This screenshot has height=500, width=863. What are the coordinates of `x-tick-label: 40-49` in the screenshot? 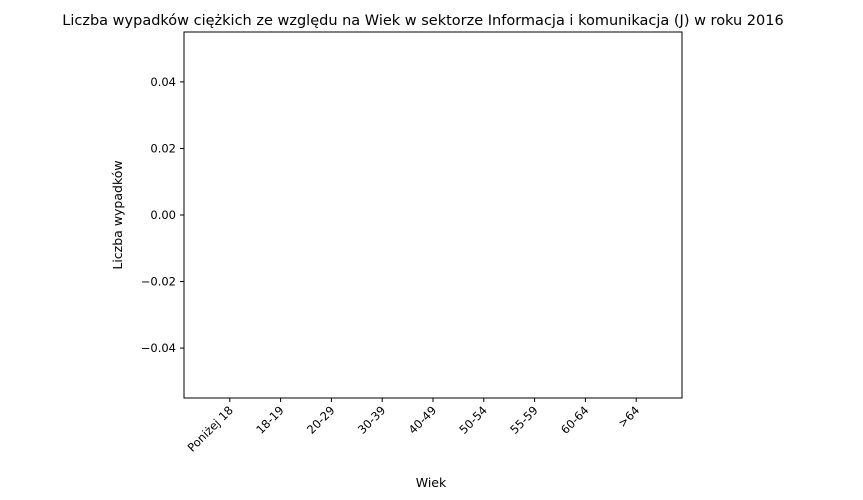 It's located at (423, 420).